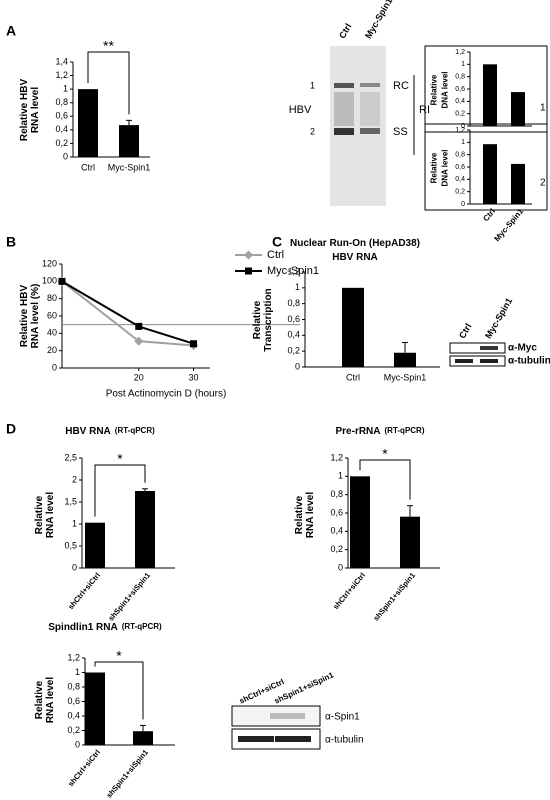  What do you see at coordinates (70, 457) in the screenshot?
I see `y-tick-label: 2,5` at bounding box center [70, 457].